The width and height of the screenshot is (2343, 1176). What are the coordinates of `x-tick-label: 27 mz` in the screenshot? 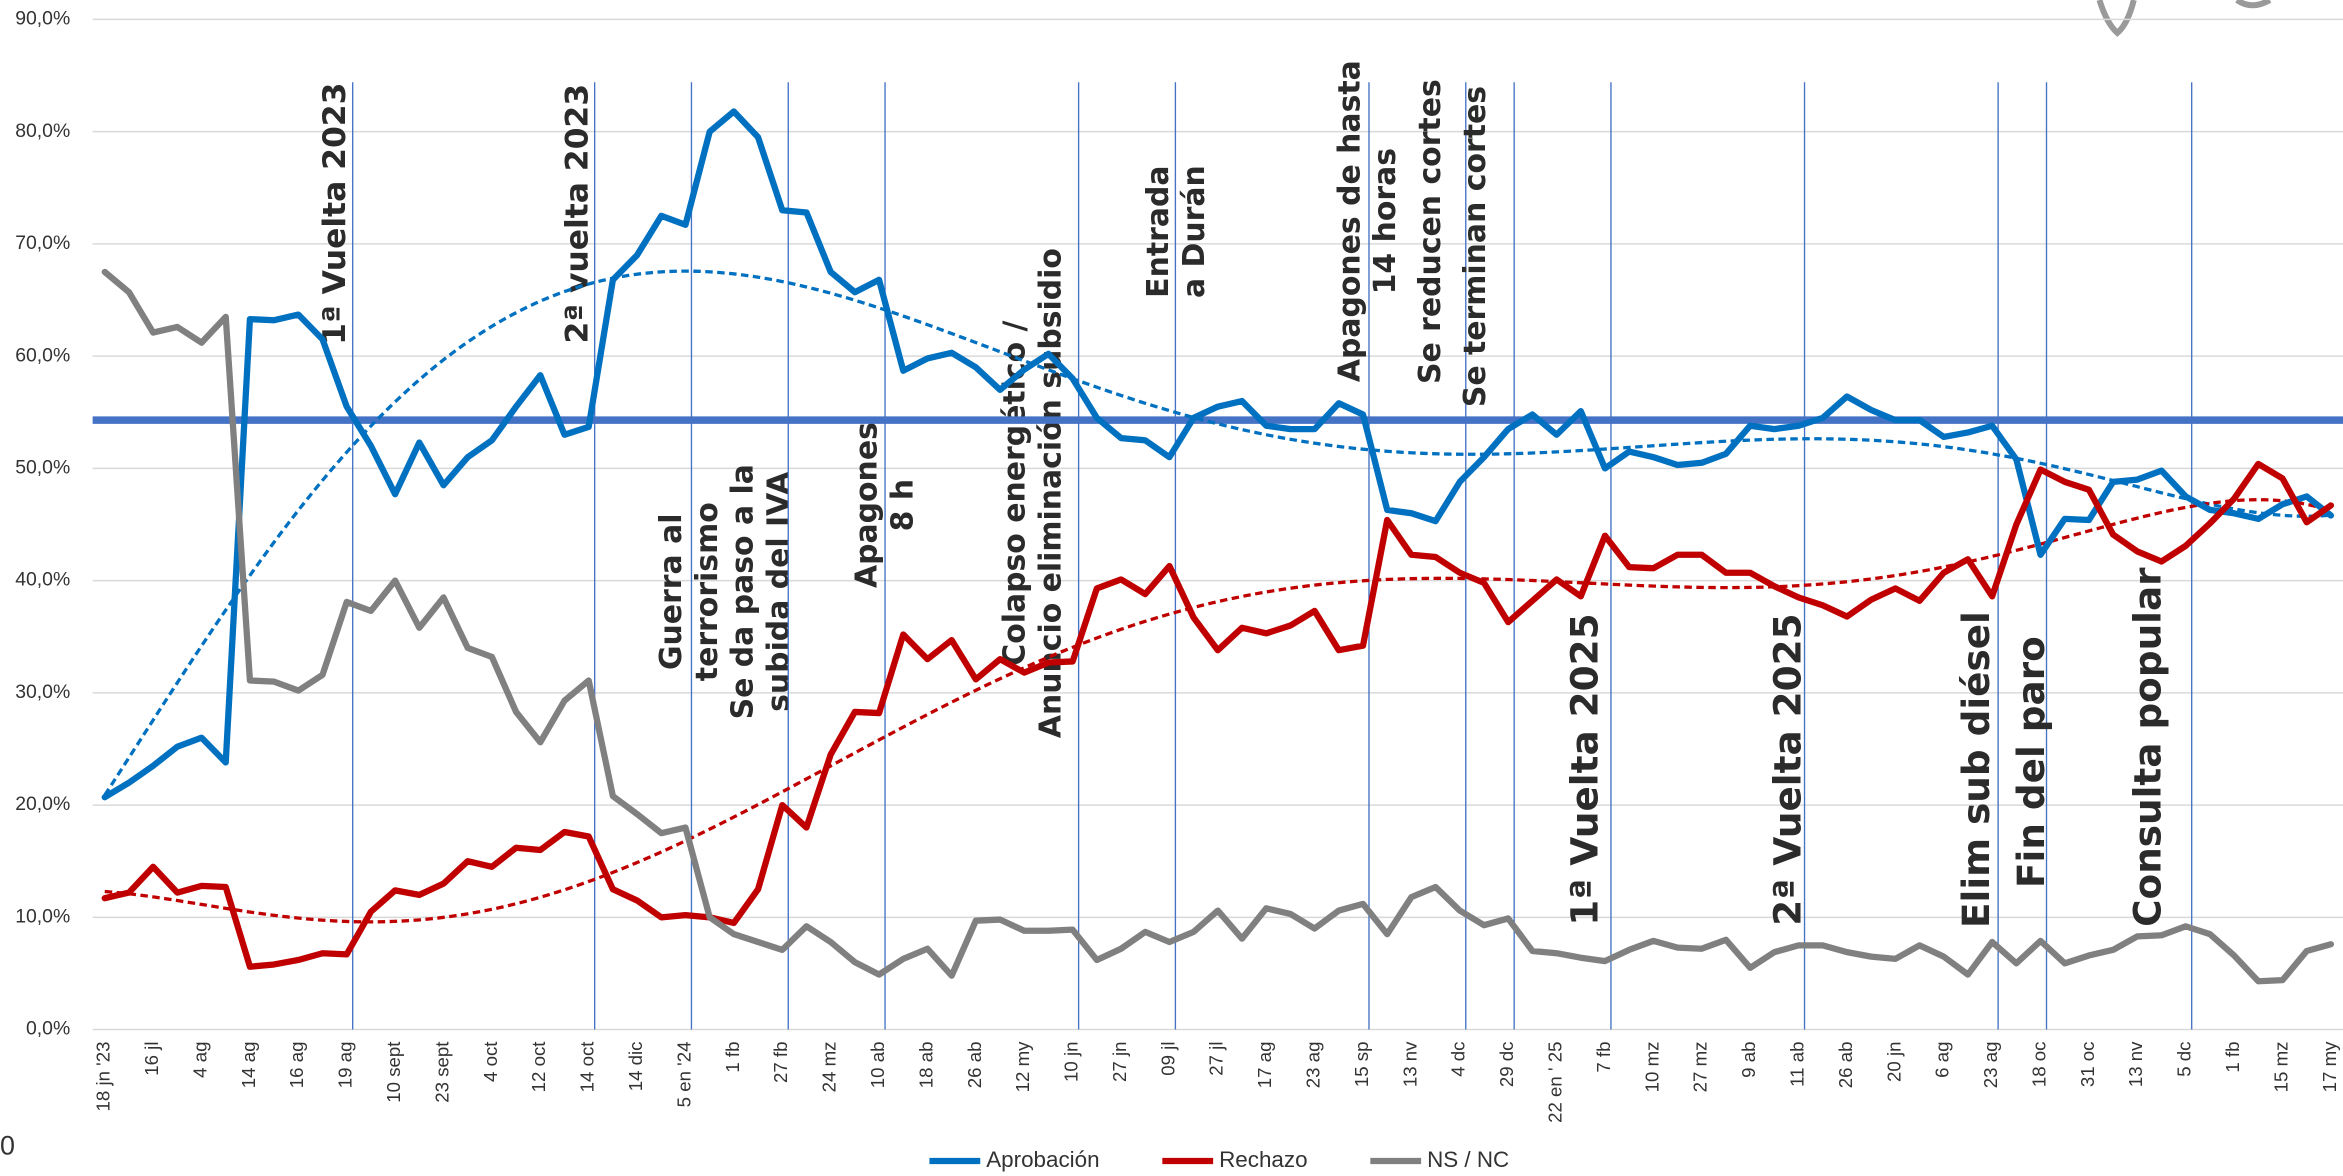 It's located at (1700, 1067).